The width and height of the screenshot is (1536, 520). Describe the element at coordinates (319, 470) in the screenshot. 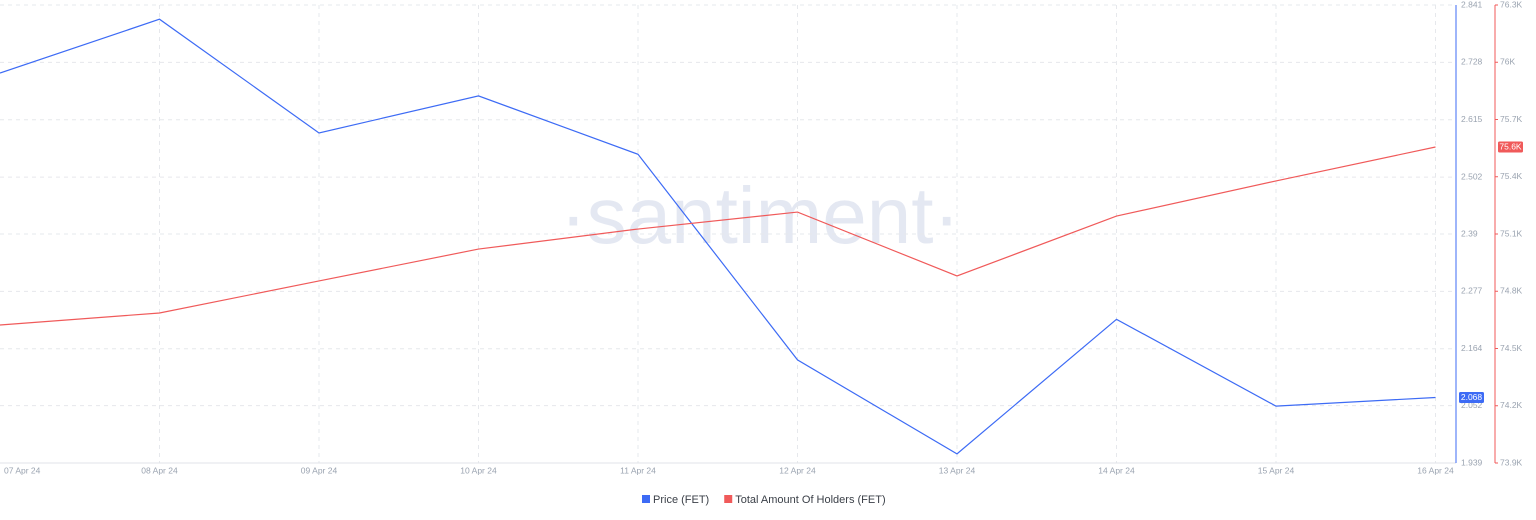

I see `x-tick-label: 09 Apr 24` at that location.